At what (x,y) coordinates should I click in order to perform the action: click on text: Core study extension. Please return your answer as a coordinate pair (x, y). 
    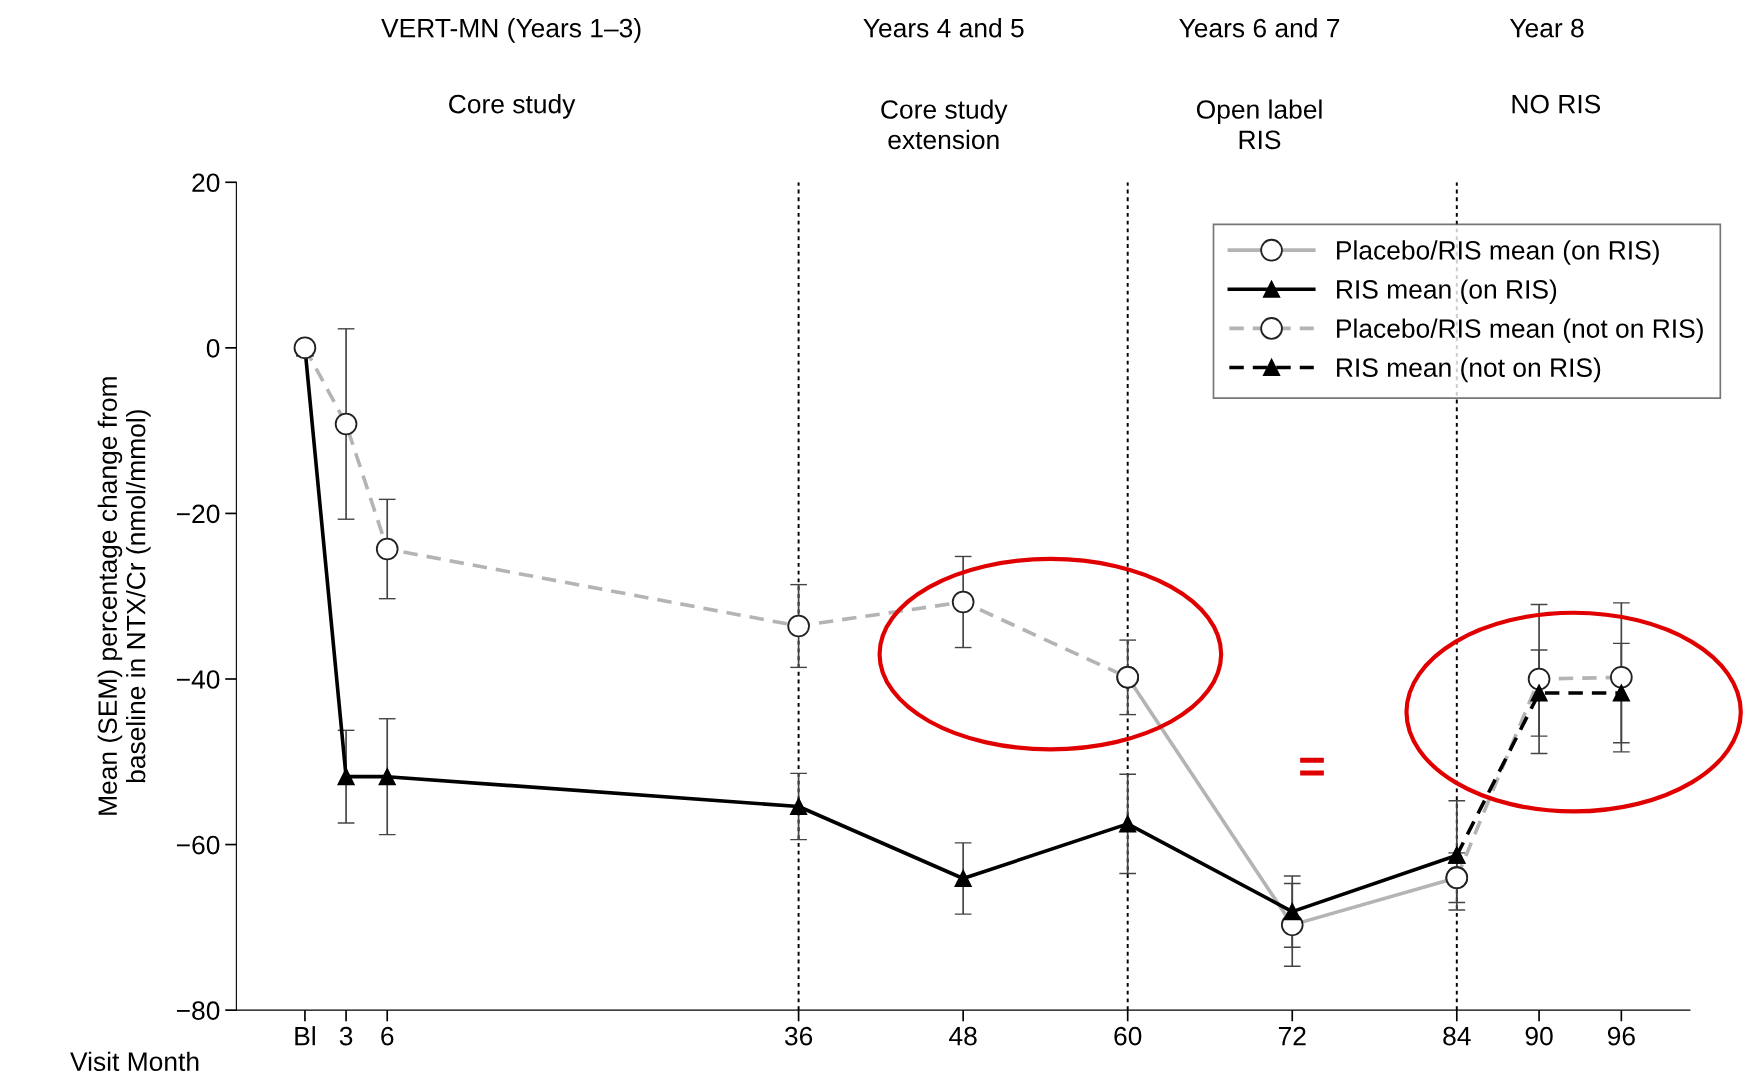
    Looking at the image, I should click on (944, 124).